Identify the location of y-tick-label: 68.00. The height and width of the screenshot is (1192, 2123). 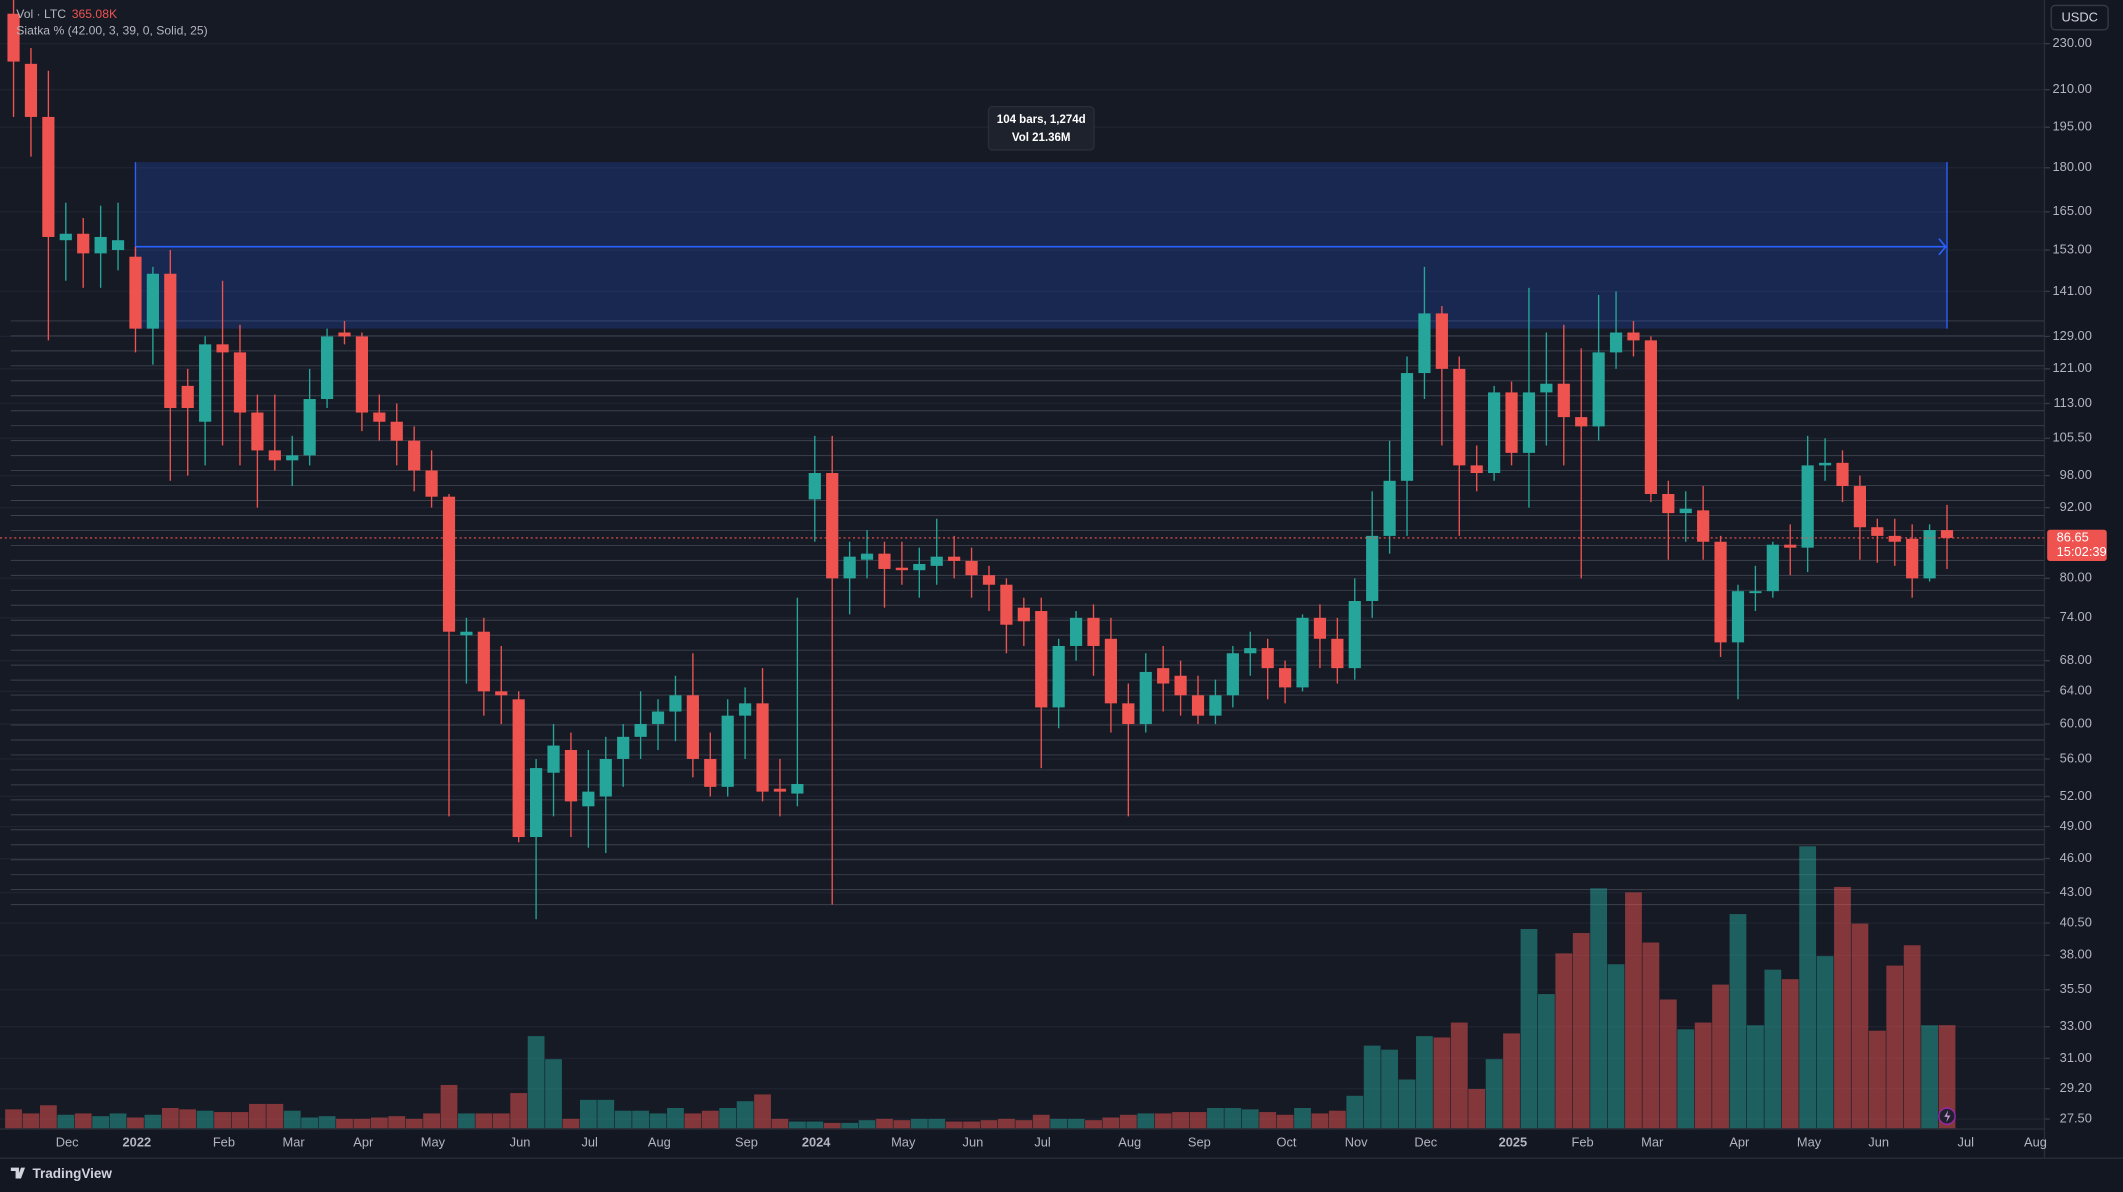
(2076, 659).